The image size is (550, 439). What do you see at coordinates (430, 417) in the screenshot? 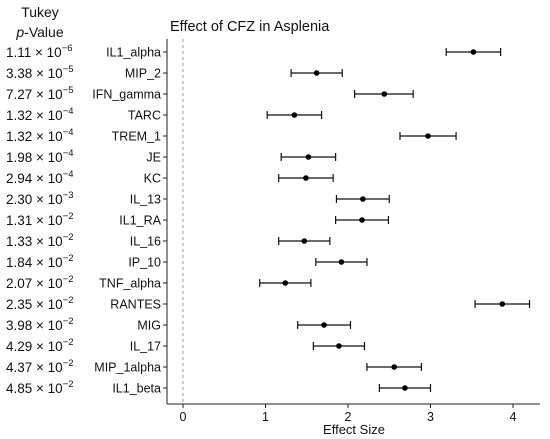
I see `x-tick-label: 3` at bounding box center [430, 417].